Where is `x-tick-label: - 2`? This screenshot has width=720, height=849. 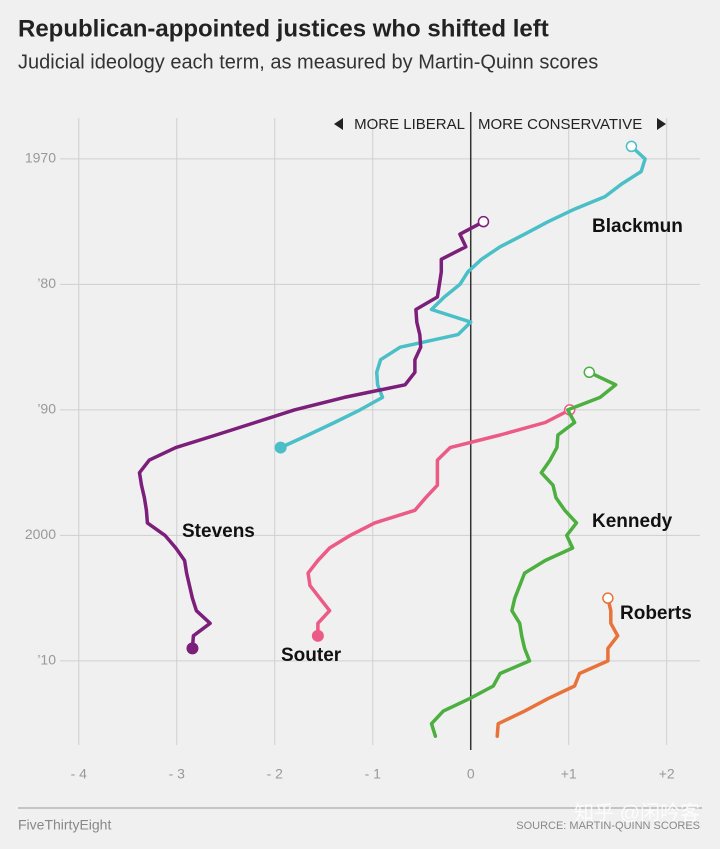
x-tick-label: - 2 is located at coordinates (275, 774).